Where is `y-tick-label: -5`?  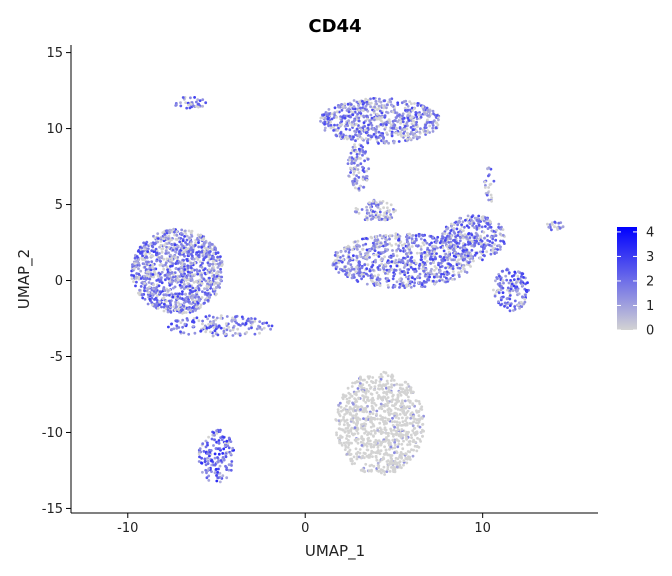 y-tick-label: -5 is located at coordinates (56, 357).